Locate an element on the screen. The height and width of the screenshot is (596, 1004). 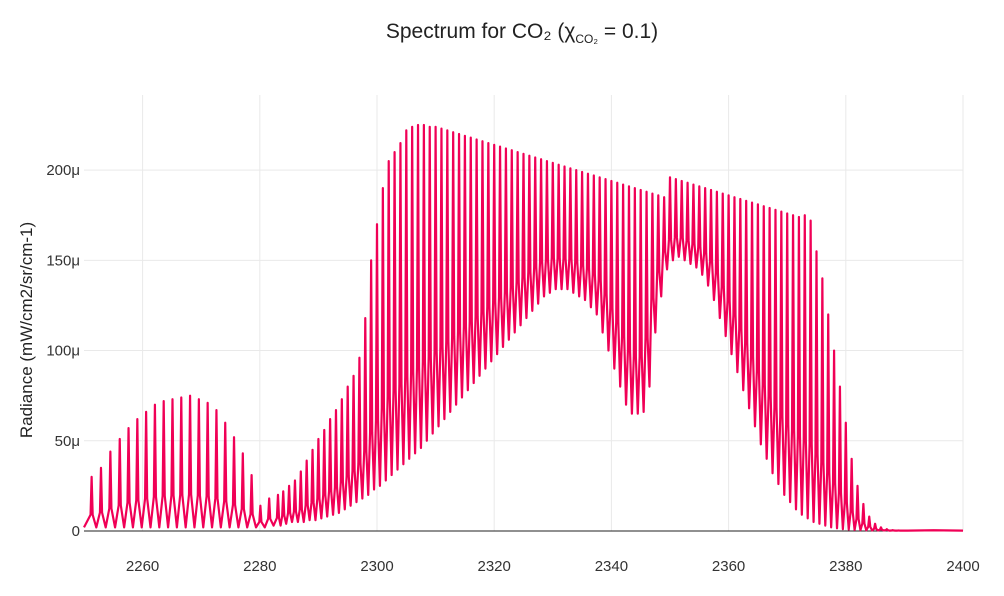
x-tick-label: 2400 is located at coordinates (962, 566).